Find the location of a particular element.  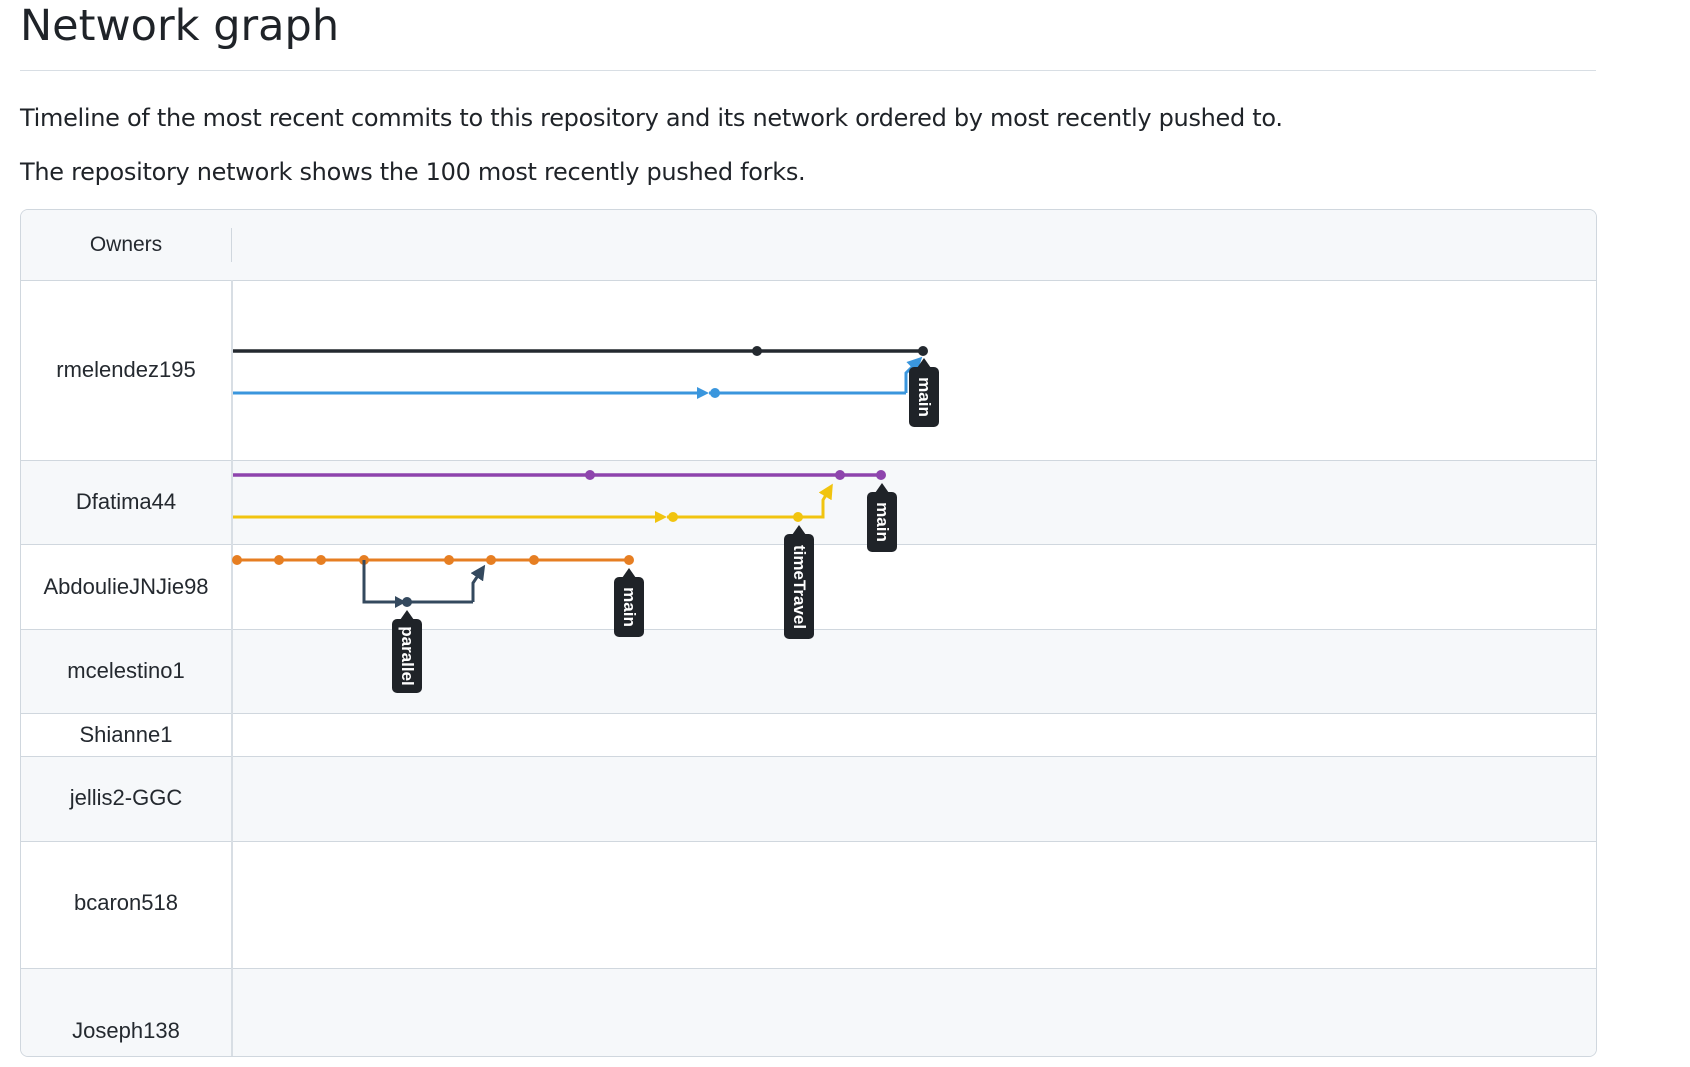

owner-name: Joseph138 is located at coordinates (126, 1030).